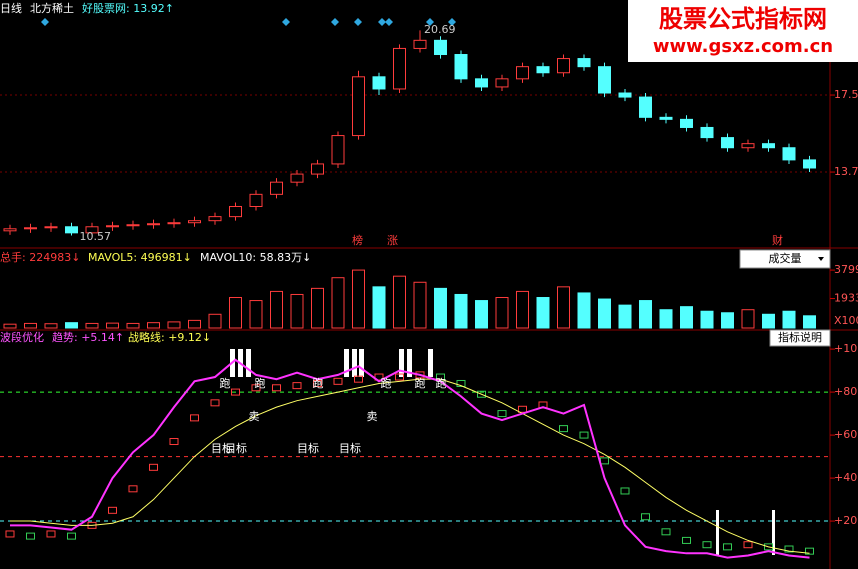 The height and width of the screenshot is (569, 858). I want to click on diamond, so click(248, 22).